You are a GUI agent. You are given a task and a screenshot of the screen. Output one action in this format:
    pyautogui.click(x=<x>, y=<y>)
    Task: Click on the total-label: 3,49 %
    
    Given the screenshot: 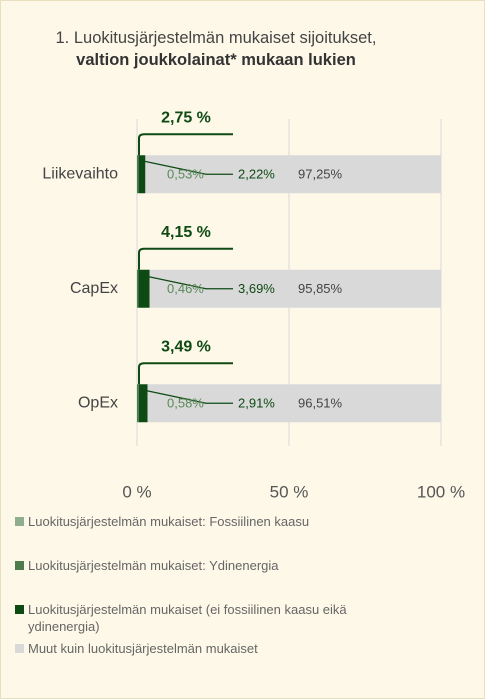 What is the action you would take?
    pyautogui.click(x=186, y=346)
    